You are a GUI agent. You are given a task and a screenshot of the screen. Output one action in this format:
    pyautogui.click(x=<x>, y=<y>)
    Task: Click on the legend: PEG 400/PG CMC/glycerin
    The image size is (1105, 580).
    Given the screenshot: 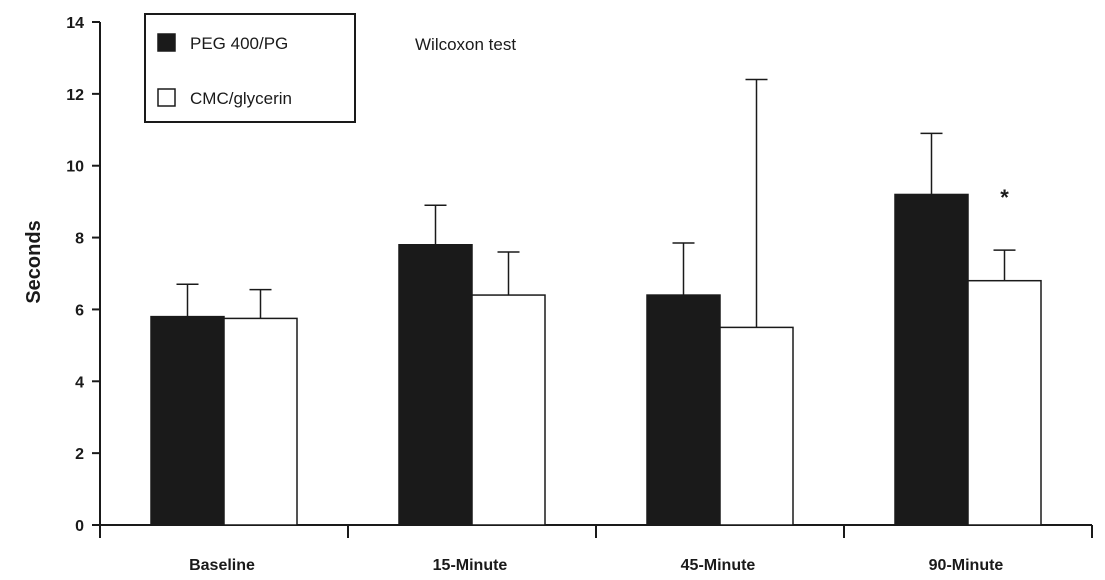 What is the action you would take?
    pyautogui.click(x=250, y=68)
    